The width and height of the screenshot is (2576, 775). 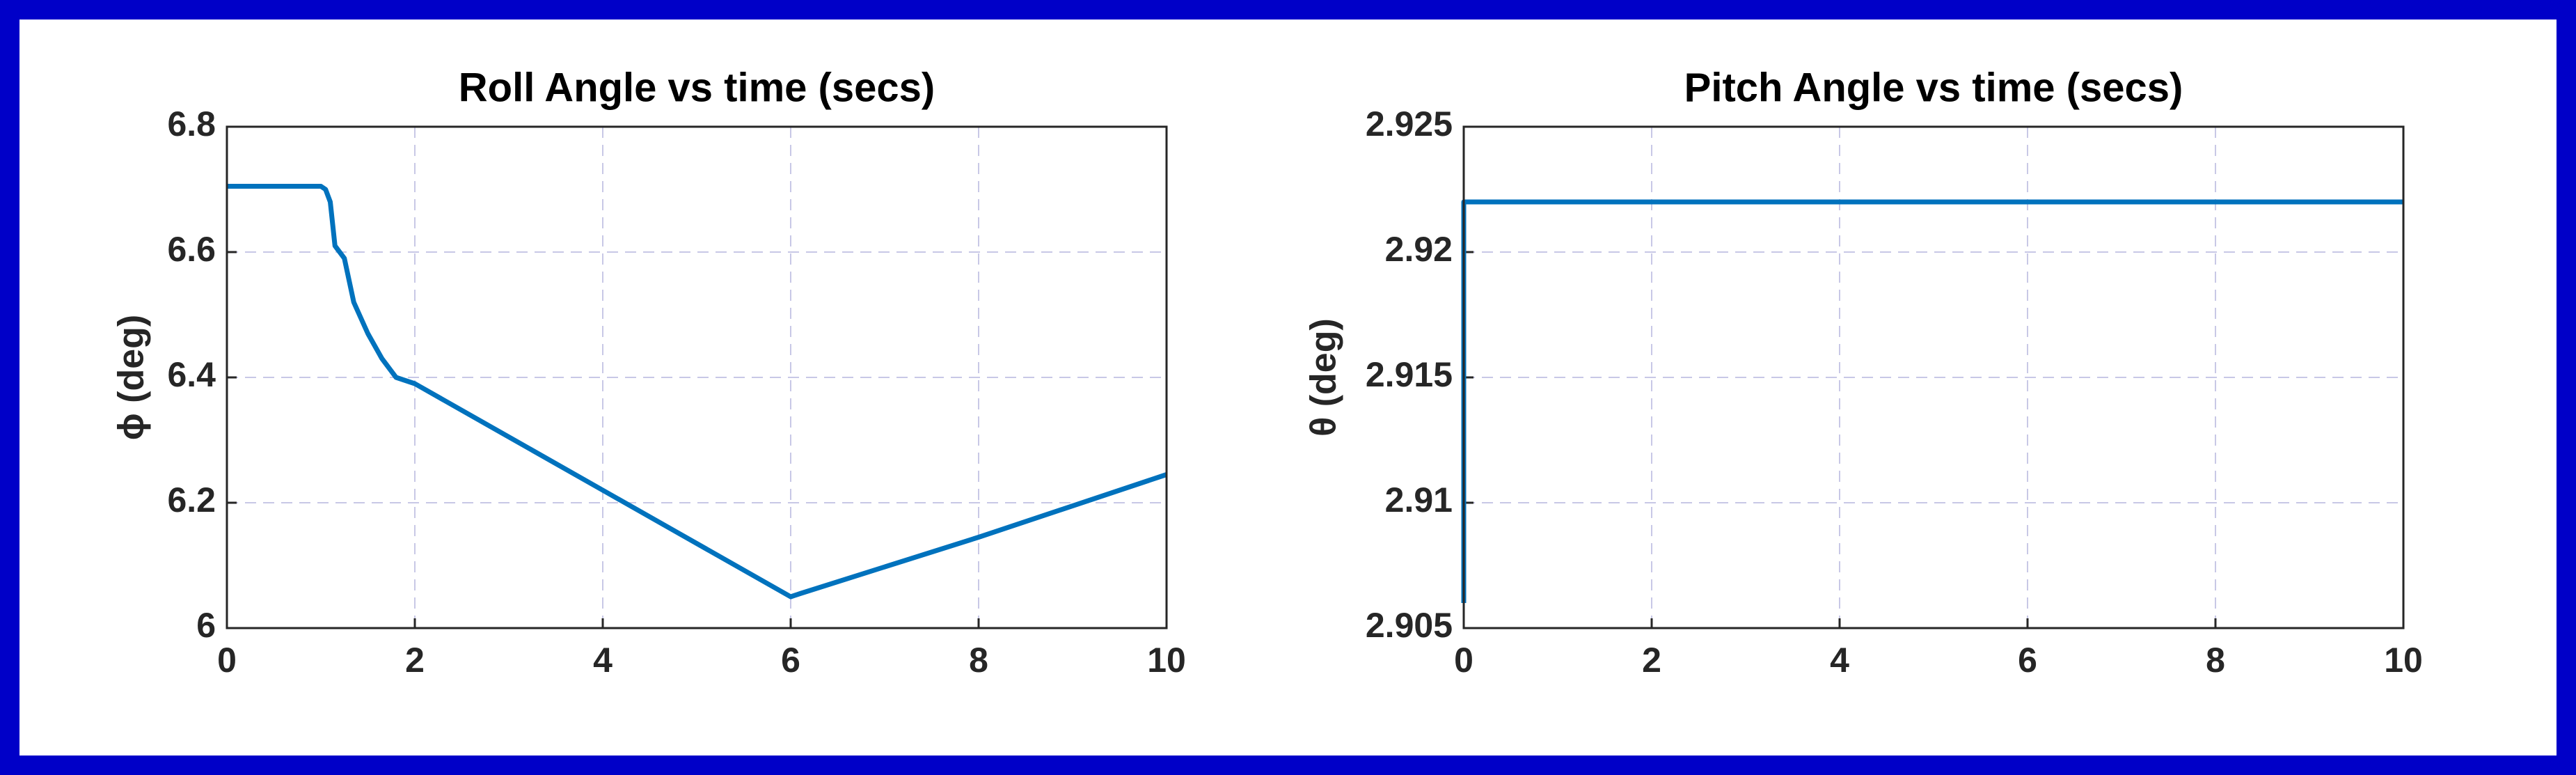 What do you see at coordinates (191, 249) in the screenshot?
I see `y-tick-label: 6.6` at bounding box center [191, 249].